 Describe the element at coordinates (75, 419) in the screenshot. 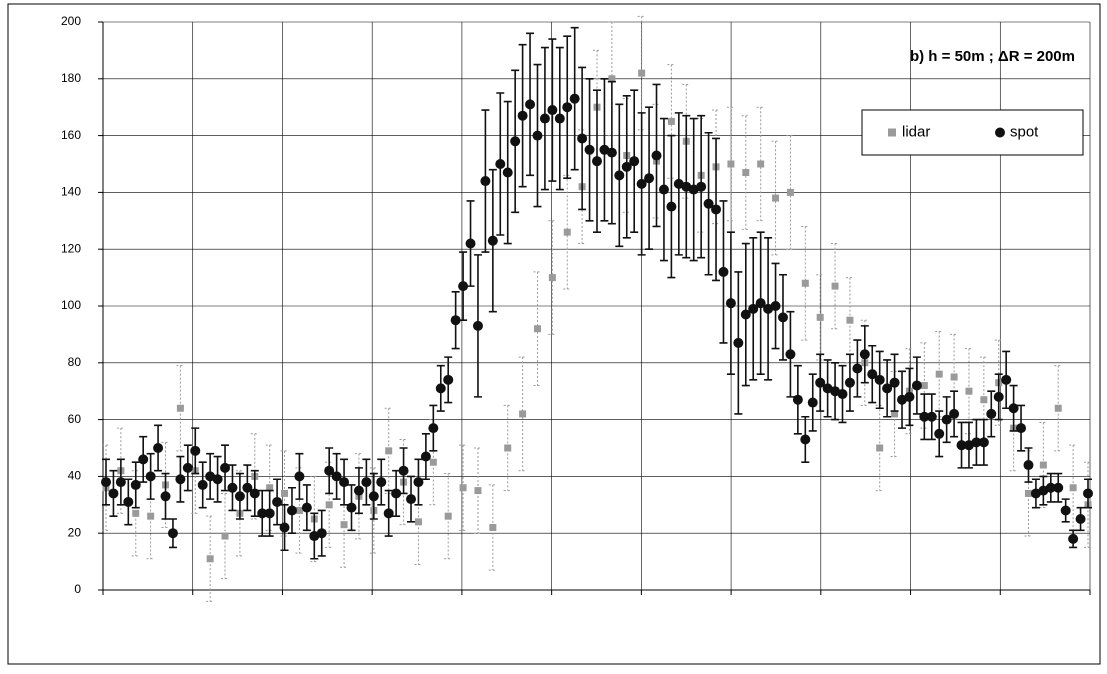

I see `y-tick-label: 60` at that location.